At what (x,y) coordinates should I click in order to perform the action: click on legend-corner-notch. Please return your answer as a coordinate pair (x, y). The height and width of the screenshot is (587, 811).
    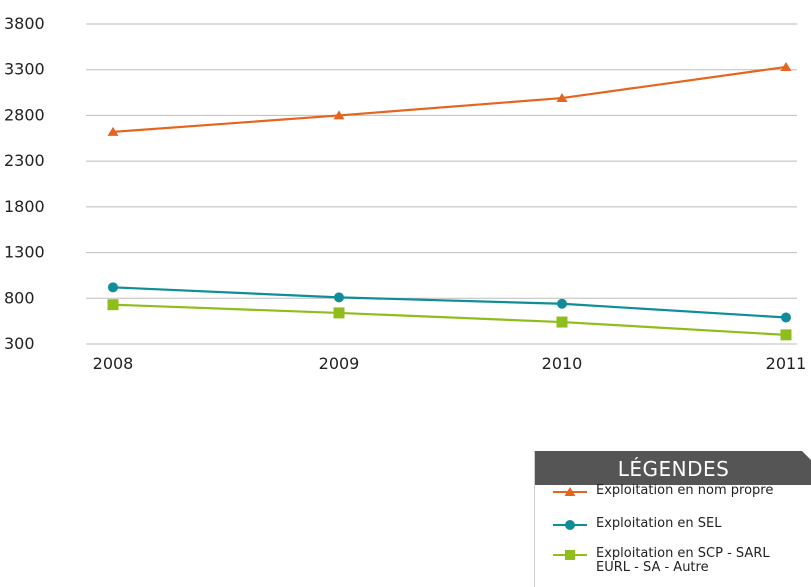
    Looking at the image, I should click on (806, 456).